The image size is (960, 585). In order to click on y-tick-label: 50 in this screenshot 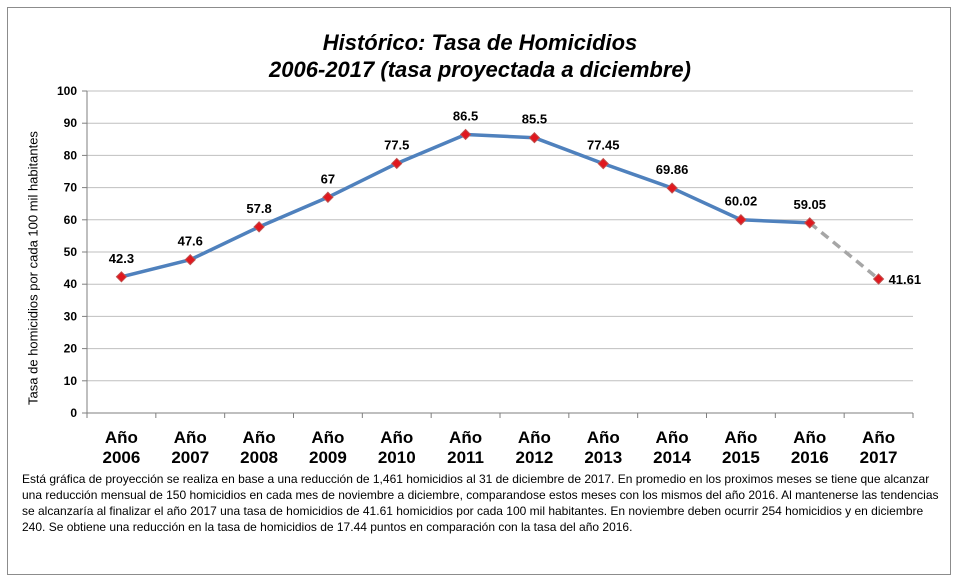, I will do `click(71, 252)`.